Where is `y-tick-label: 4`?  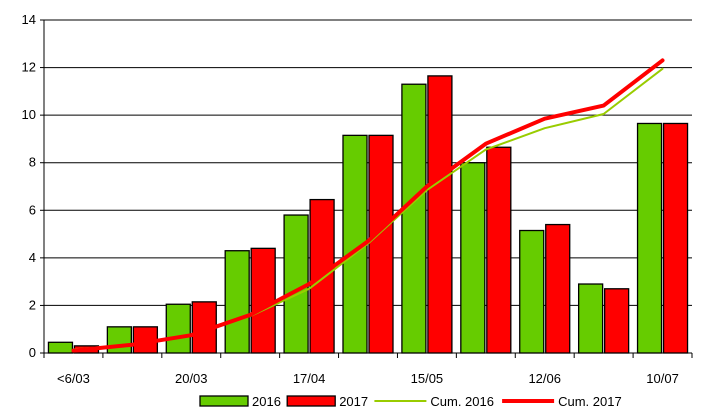
y-tick-label: 4 is located at coordinates (32, 257).